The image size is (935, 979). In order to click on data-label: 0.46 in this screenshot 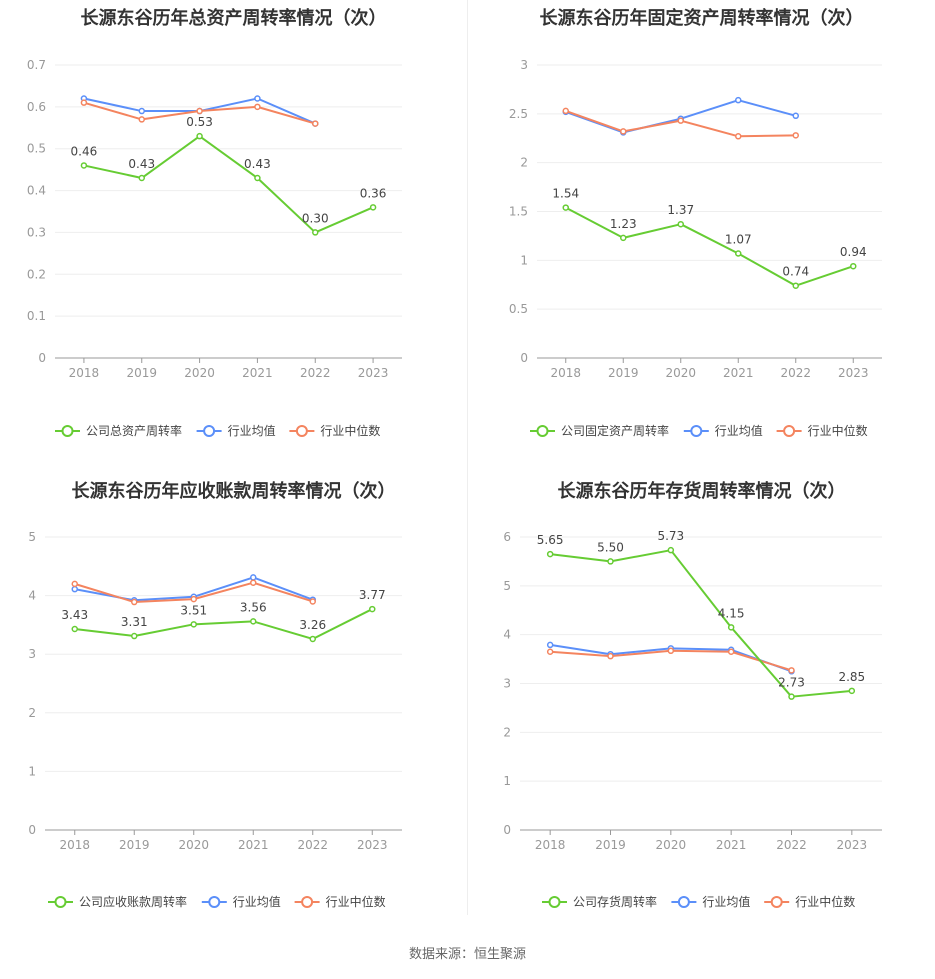, I will do `click(84, 151)`.